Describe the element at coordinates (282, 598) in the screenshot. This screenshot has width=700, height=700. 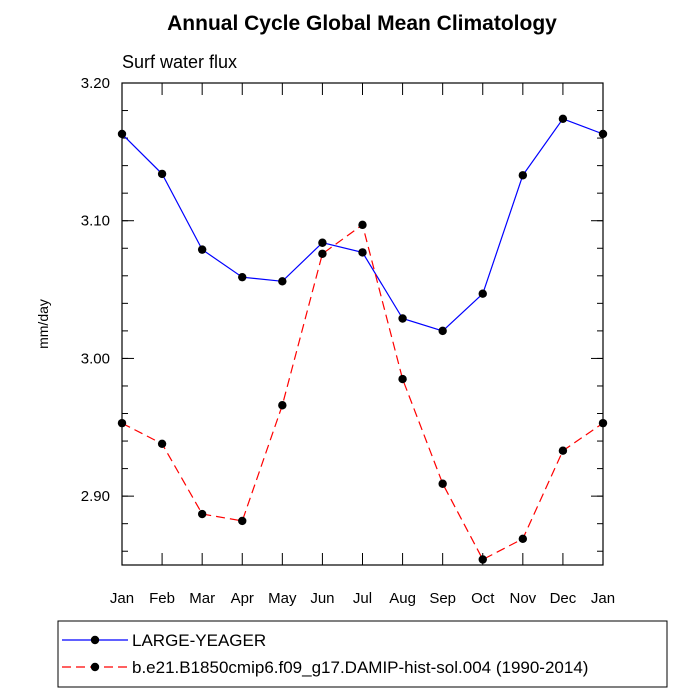
I see `x-tick-label: May` at that location.